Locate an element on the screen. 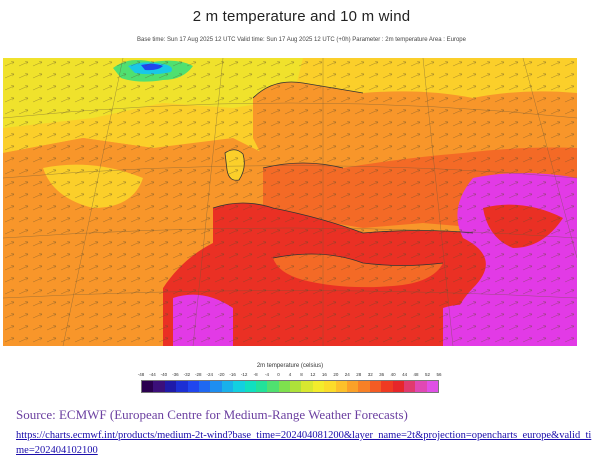  colorbar-tick-label: 28 is located at coordinates (359, 374).